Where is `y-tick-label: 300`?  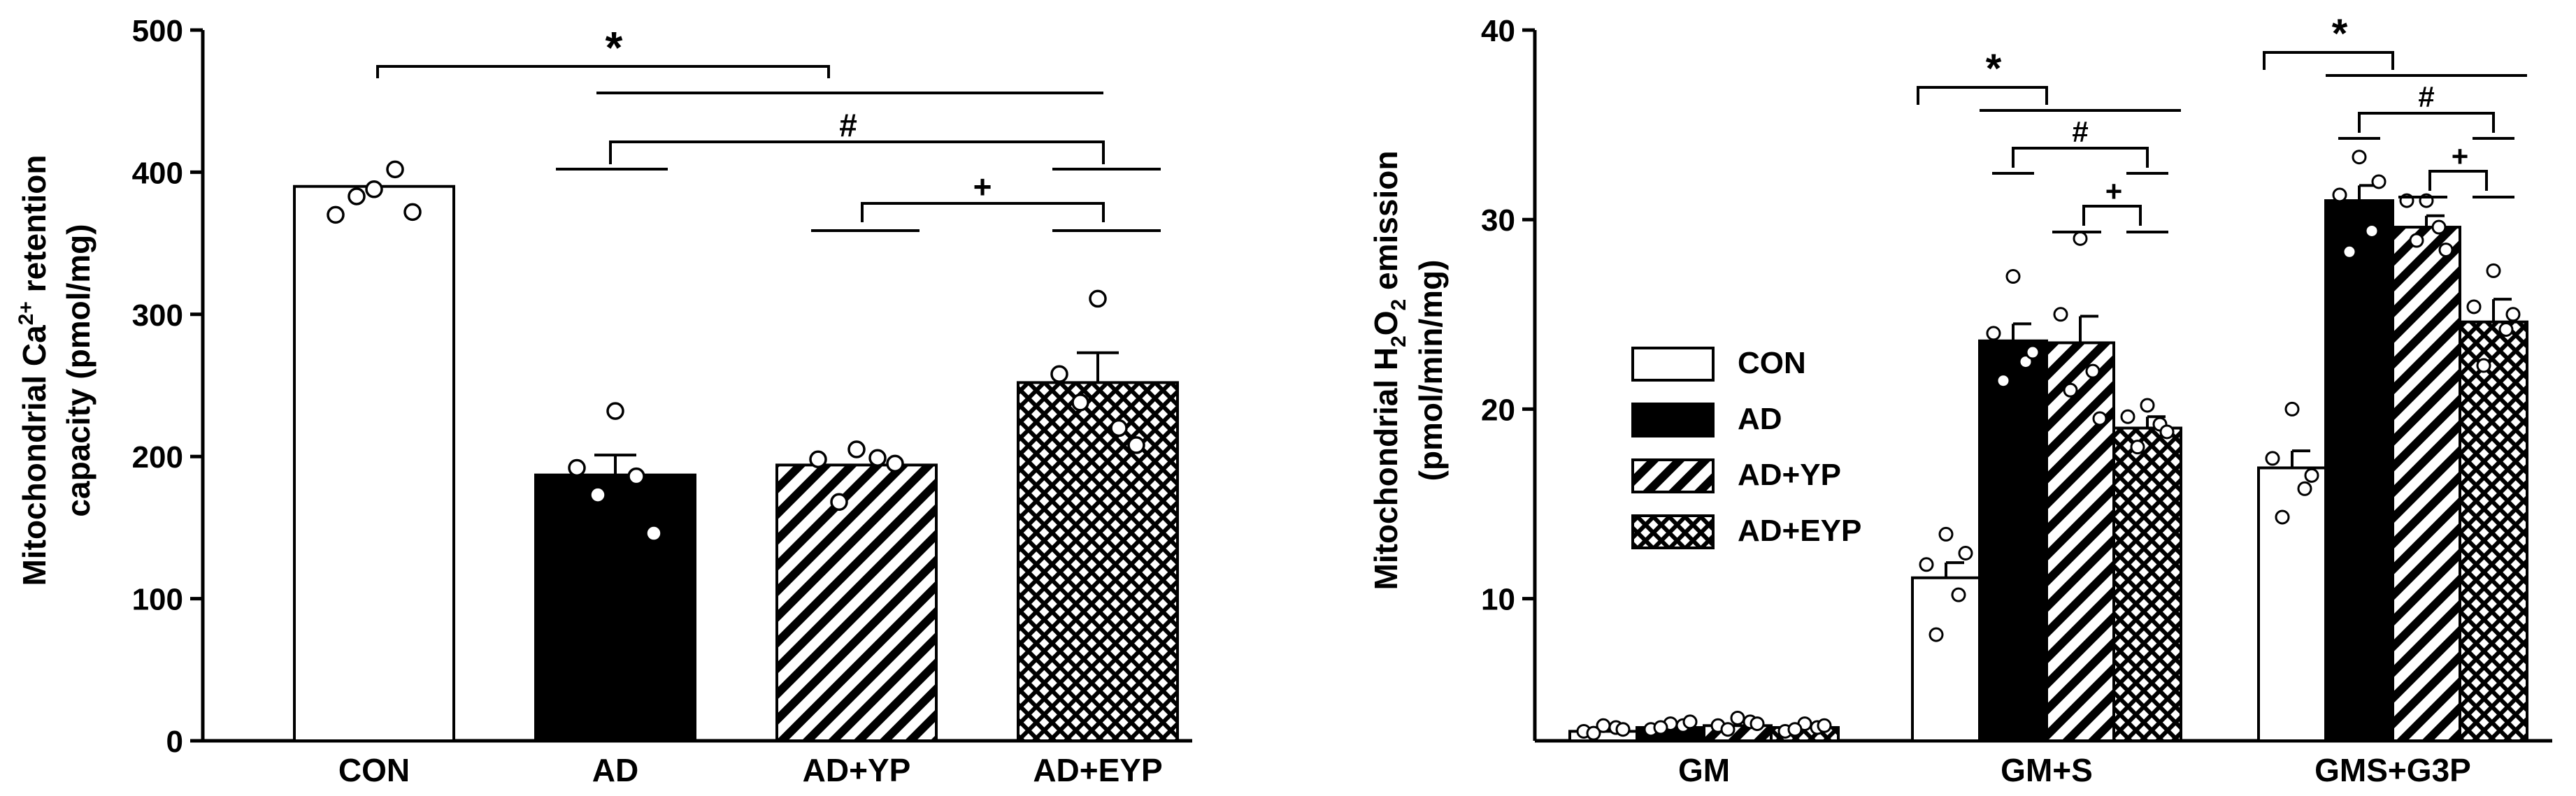 y-tick-label: 300 is located at coordinates (157, 315).